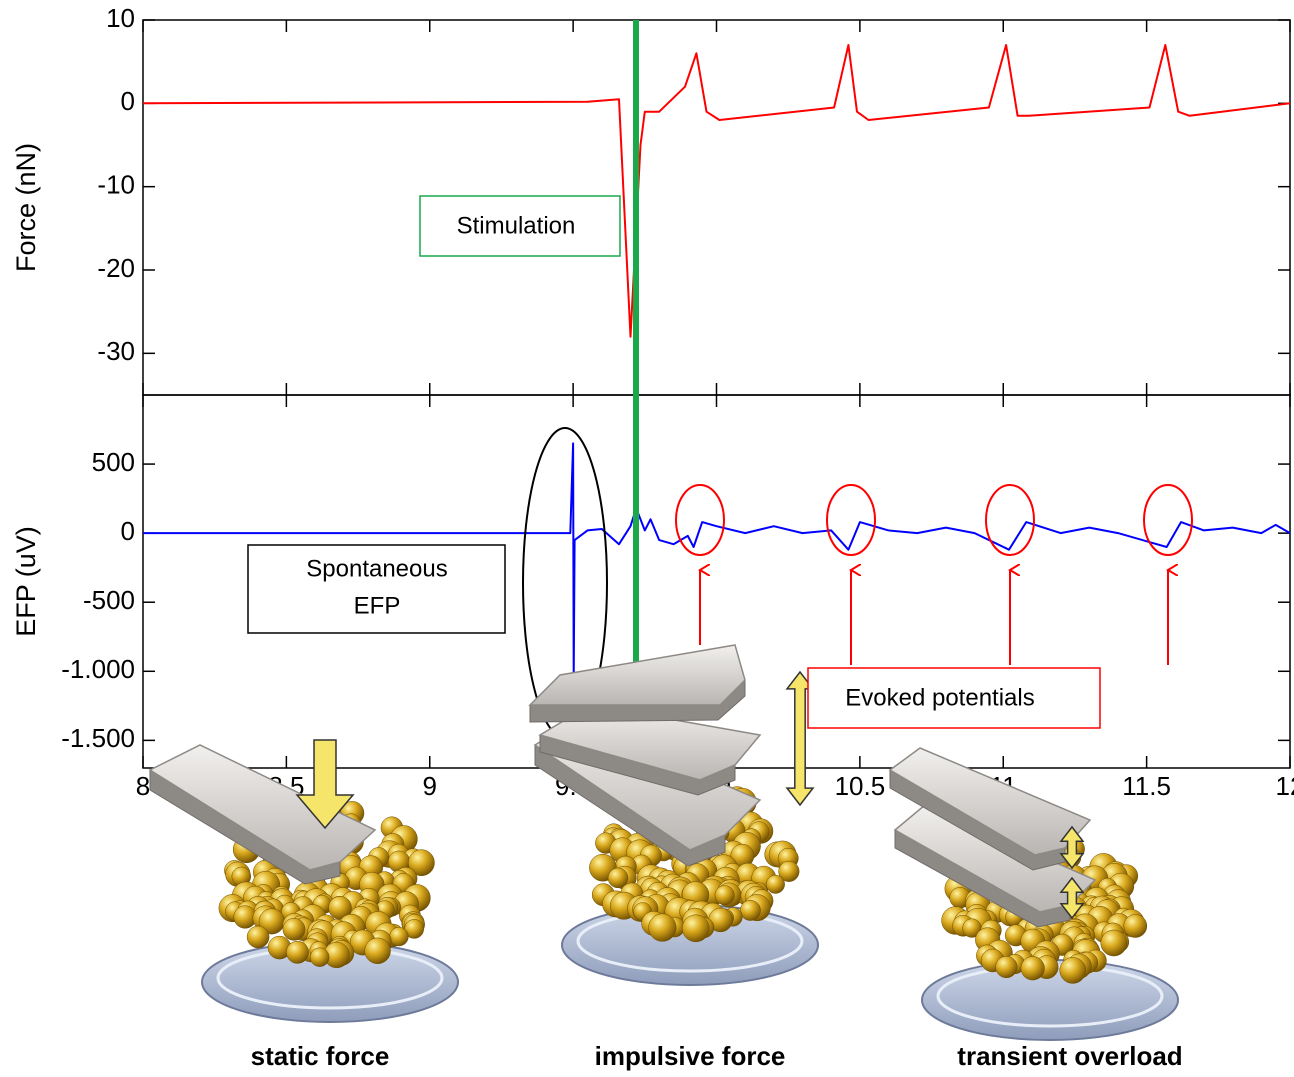 This screenshot has width=1294, height=1077. I want to click on evoked-label: Evoked potentials, so click(939, 697).